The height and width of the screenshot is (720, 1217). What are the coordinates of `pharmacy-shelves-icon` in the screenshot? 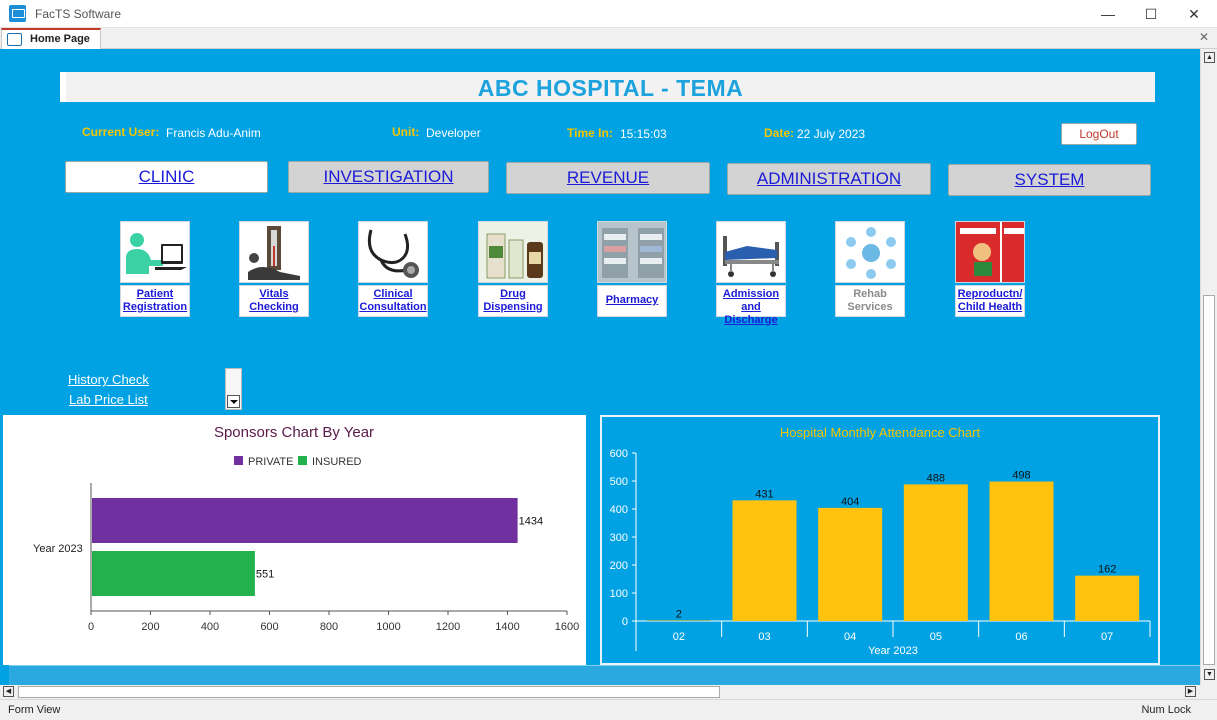 It's located at (632, 252).